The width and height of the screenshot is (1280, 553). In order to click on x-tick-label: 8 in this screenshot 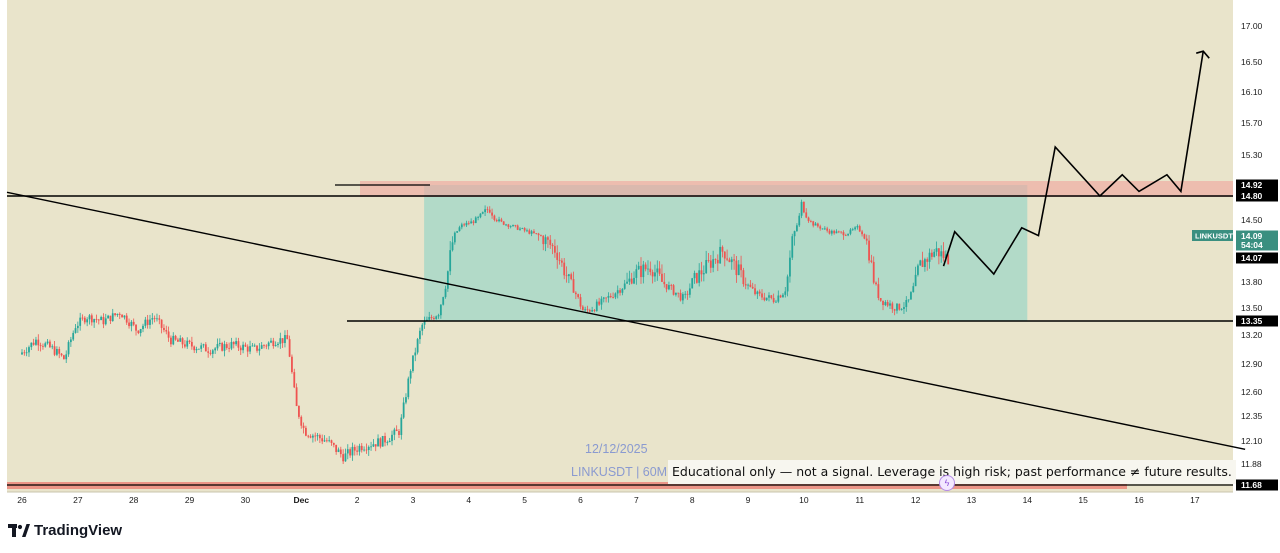, I will do `click(692, 500)`.